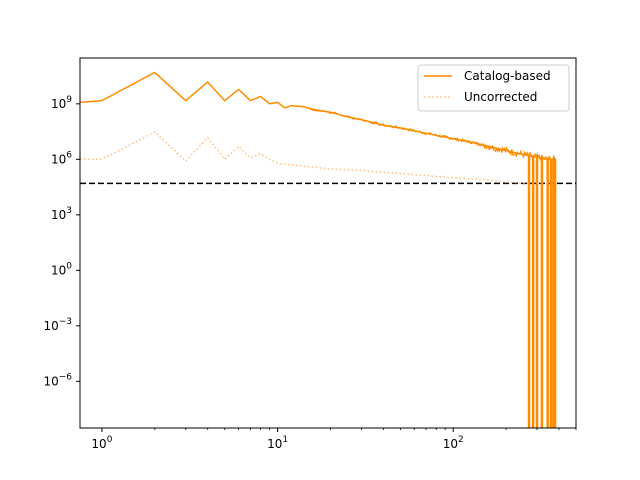  I want to click on y-tick-label-0: 10⁻⁶, so click(57, 380).